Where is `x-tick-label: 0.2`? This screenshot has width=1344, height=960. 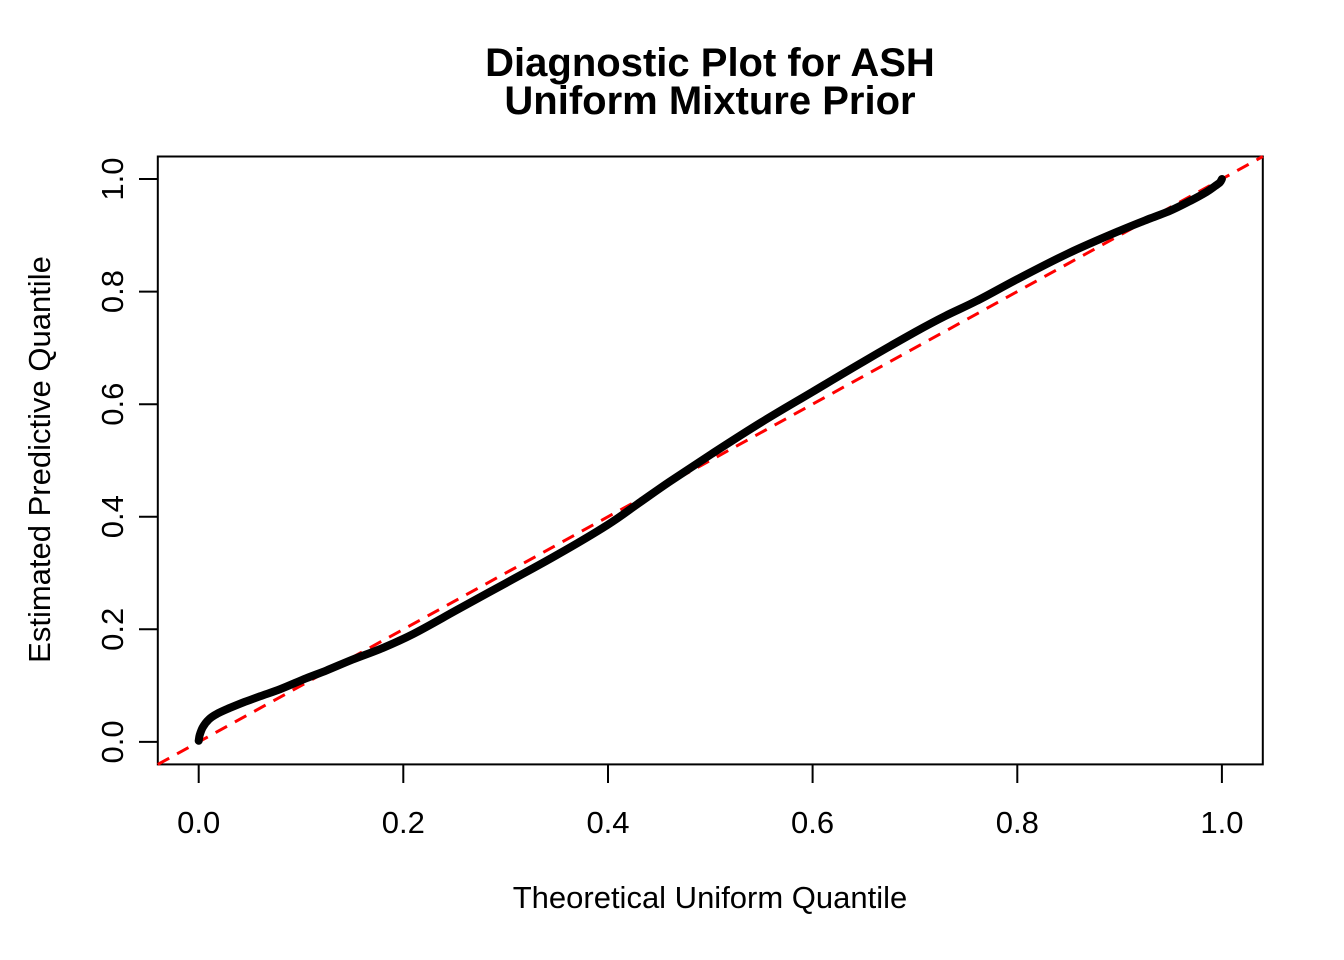 x-tick-label: 0.2 is located at coordinates (403, 822).